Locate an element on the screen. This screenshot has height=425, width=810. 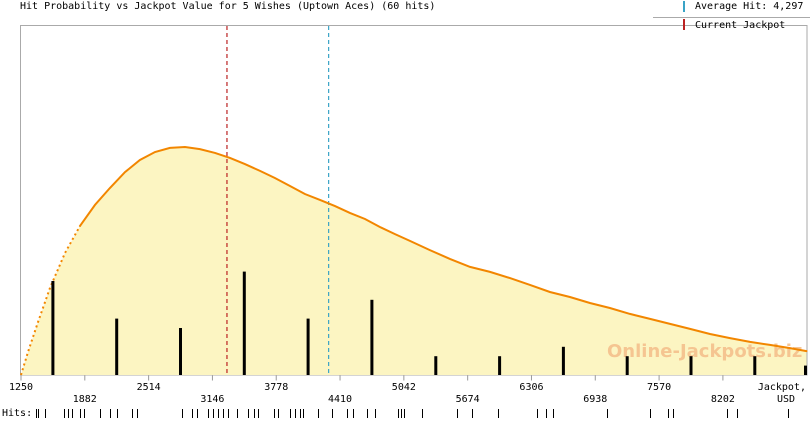
x-tick-label: 5042 is located at coordinates (403, 387).